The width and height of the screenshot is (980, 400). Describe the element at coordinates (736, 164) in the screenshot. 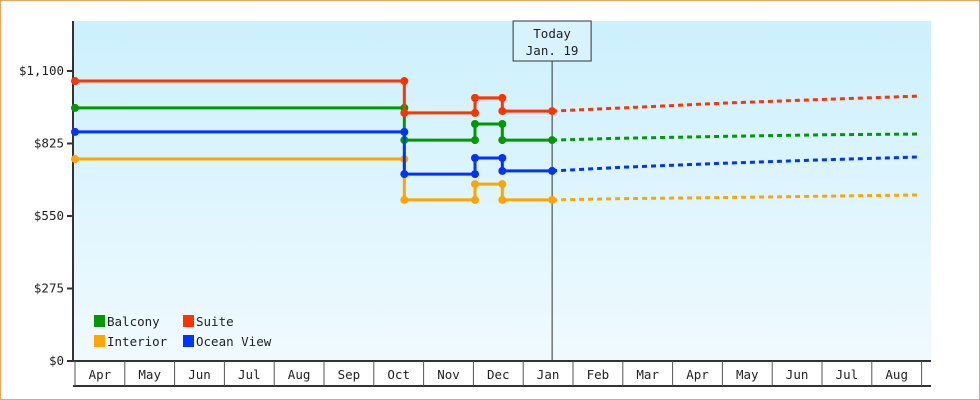

I see `series-ocean-view-forecast` at that location.